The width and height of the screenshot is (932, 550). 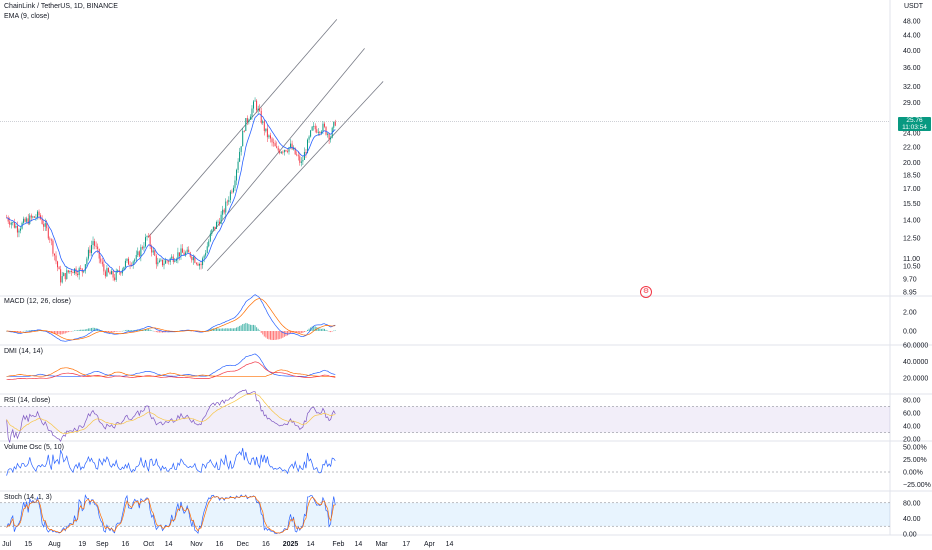 What do you see at coordinates (406, 544) in the screenshot?
I see `time-tick-label: 17` at bounding box center [406, 544].